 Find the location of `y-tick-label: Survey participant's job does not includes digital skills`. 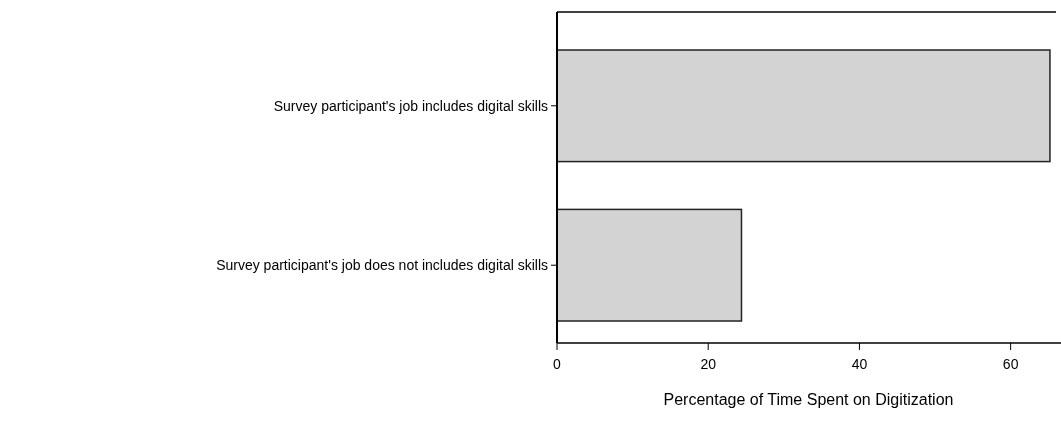

y-tick-label: Survey participant's job does not includes digital skills is located at coordinates (382, 265).